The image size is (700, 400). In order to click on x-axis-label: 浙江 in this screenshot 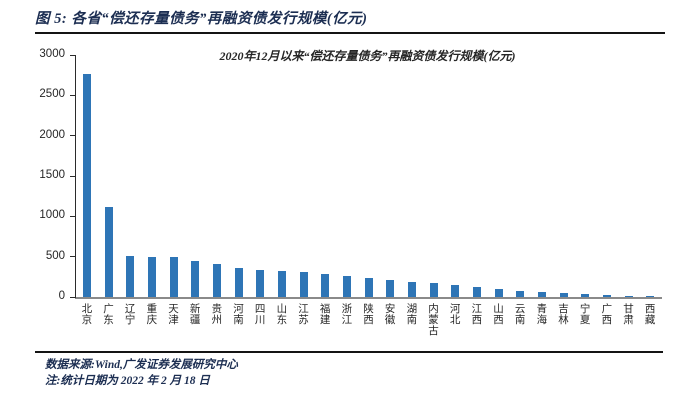, I will do `click(347, 315)`.